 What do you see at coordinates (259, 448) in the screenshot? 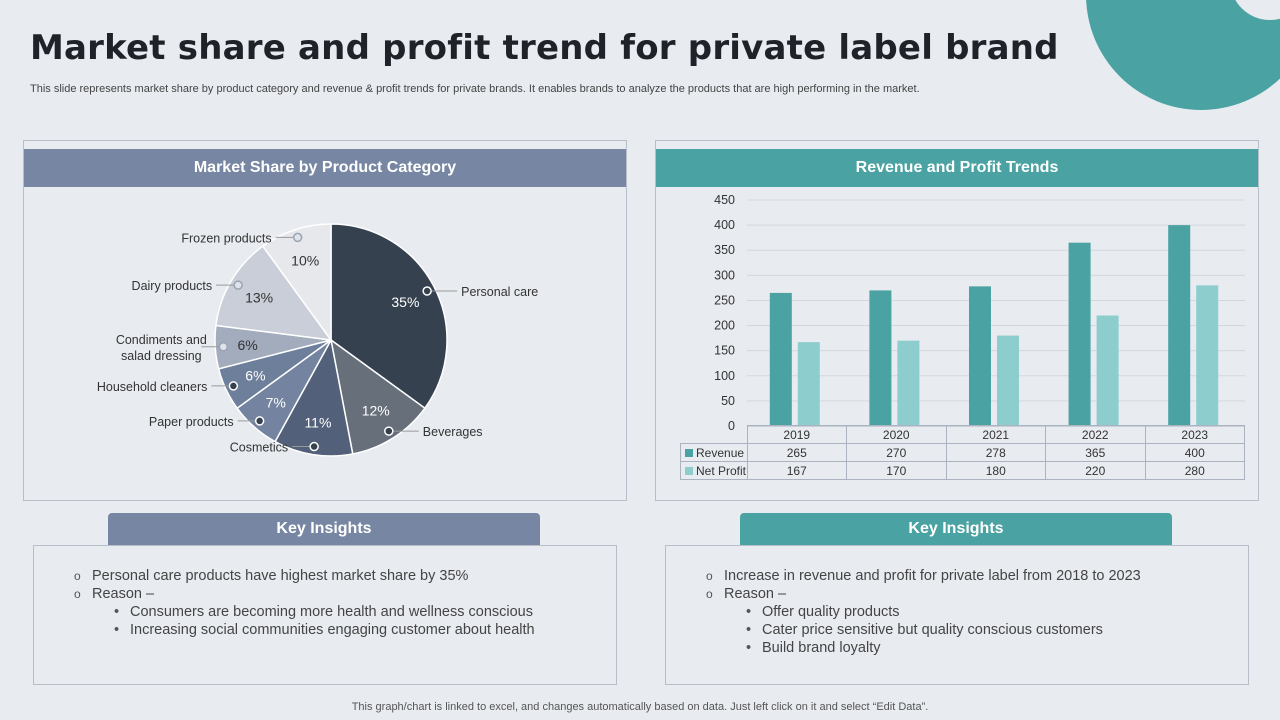
I see `pie-category-label: Cosmetics` at bounding box center [259, 448].